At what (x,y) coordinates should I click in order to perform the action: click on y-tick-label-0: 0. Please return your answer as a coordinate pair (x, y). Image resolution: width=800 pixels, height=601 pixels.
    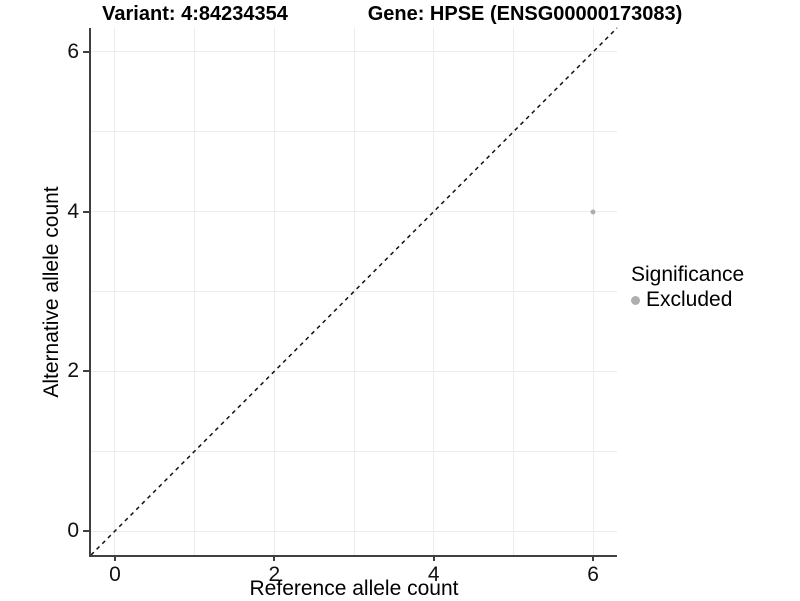
    Looking at the image, I should click on (73, 531).